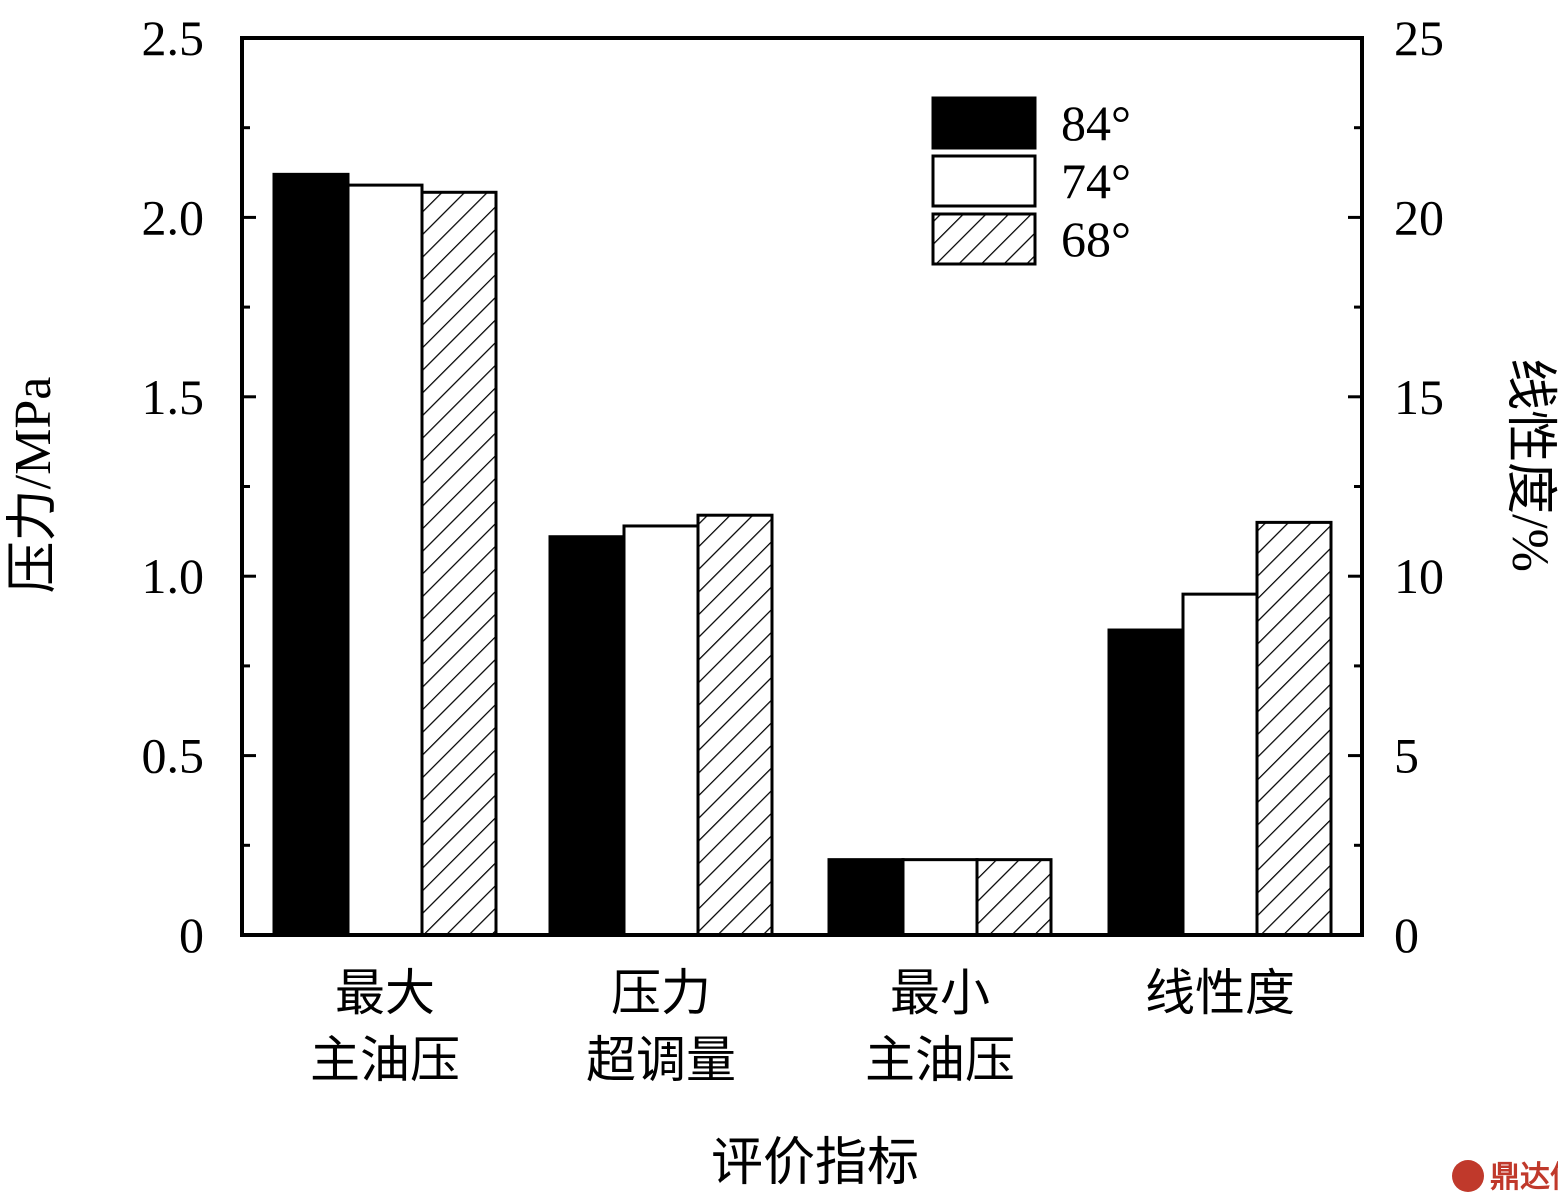  What do you see at coordinates (173, 217) in the screenshot?
I see `y-tick-label: 2.0` at bounding box center [173, 217].